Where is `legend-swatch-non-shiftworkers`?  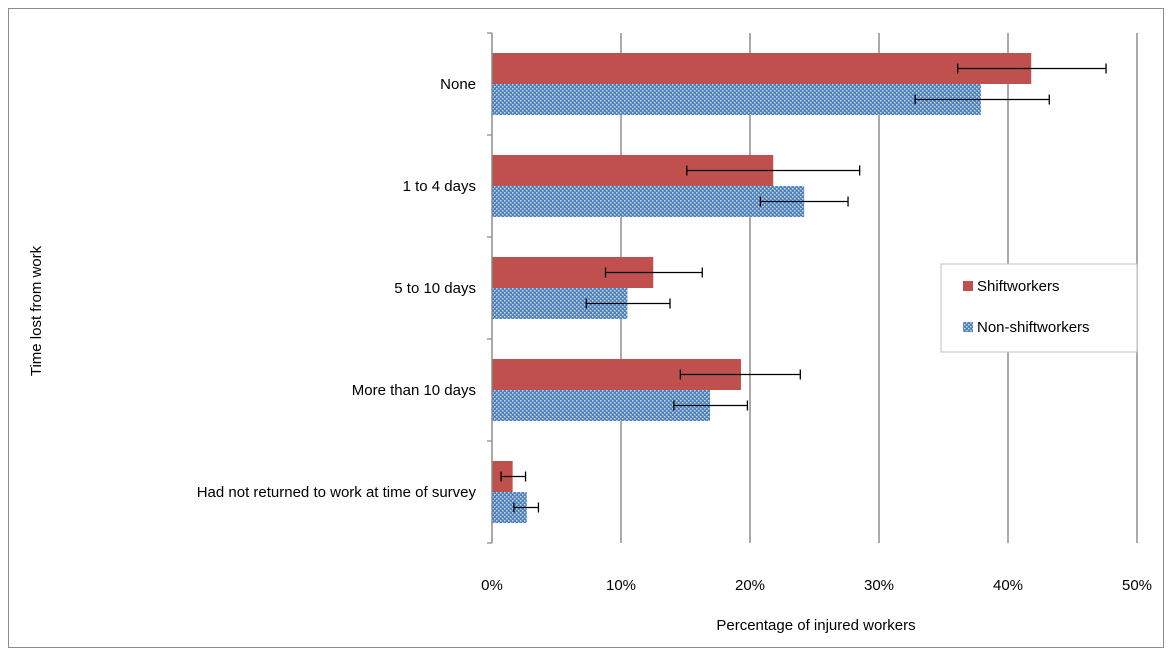 legend-swatch-non-shiftworkers is located at coordinates (968, 327).